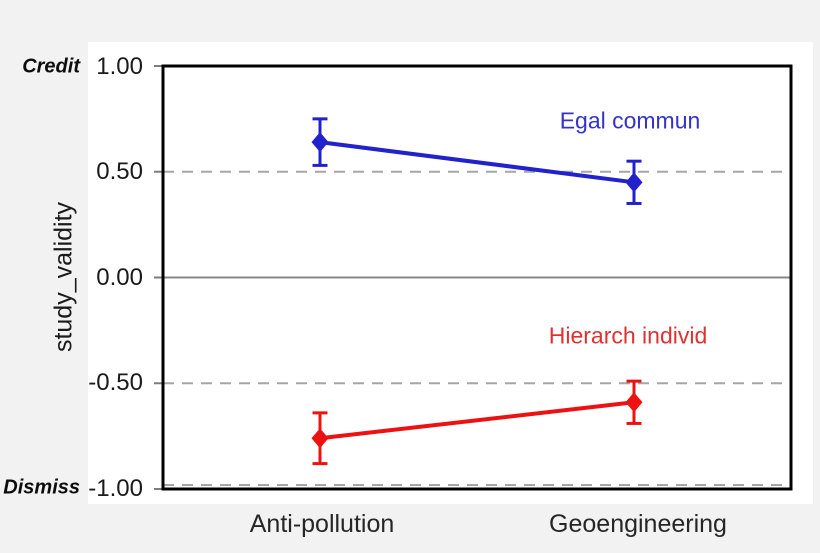  What do you see at coordinates (638, 524) in the screenshot?
I see `x-category-label: Geoengineering` at bounding box center [638, 524].